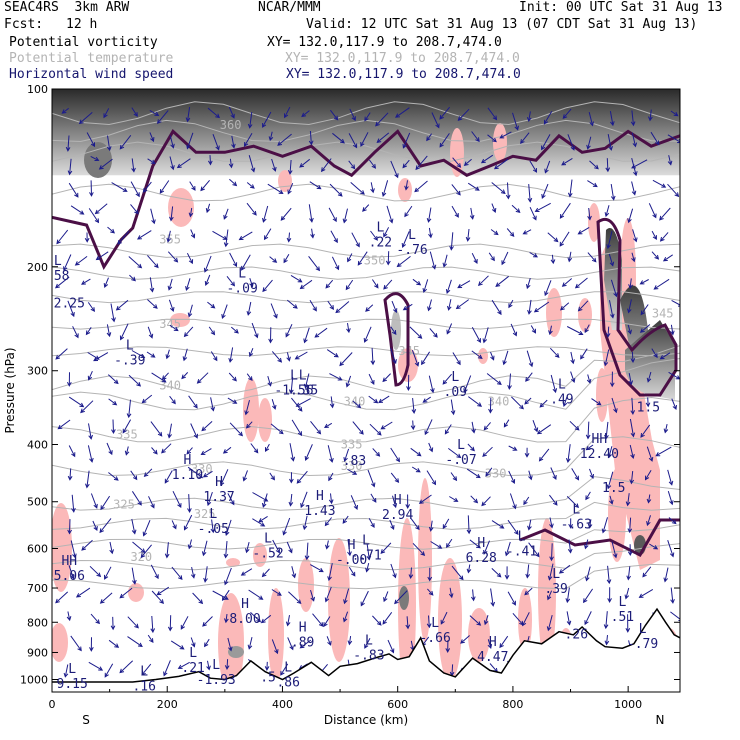 The width and height of the screenshot is (740, 740). I want to click on extremum-value: -1.93, so click(216, 680).